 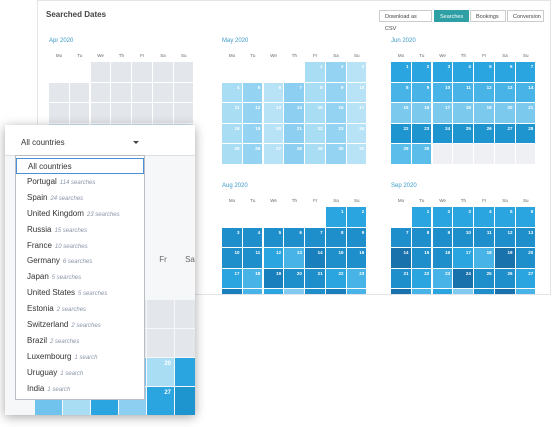 I want to click on country-option: Spain 24 searches, so click(x=80, y=198).